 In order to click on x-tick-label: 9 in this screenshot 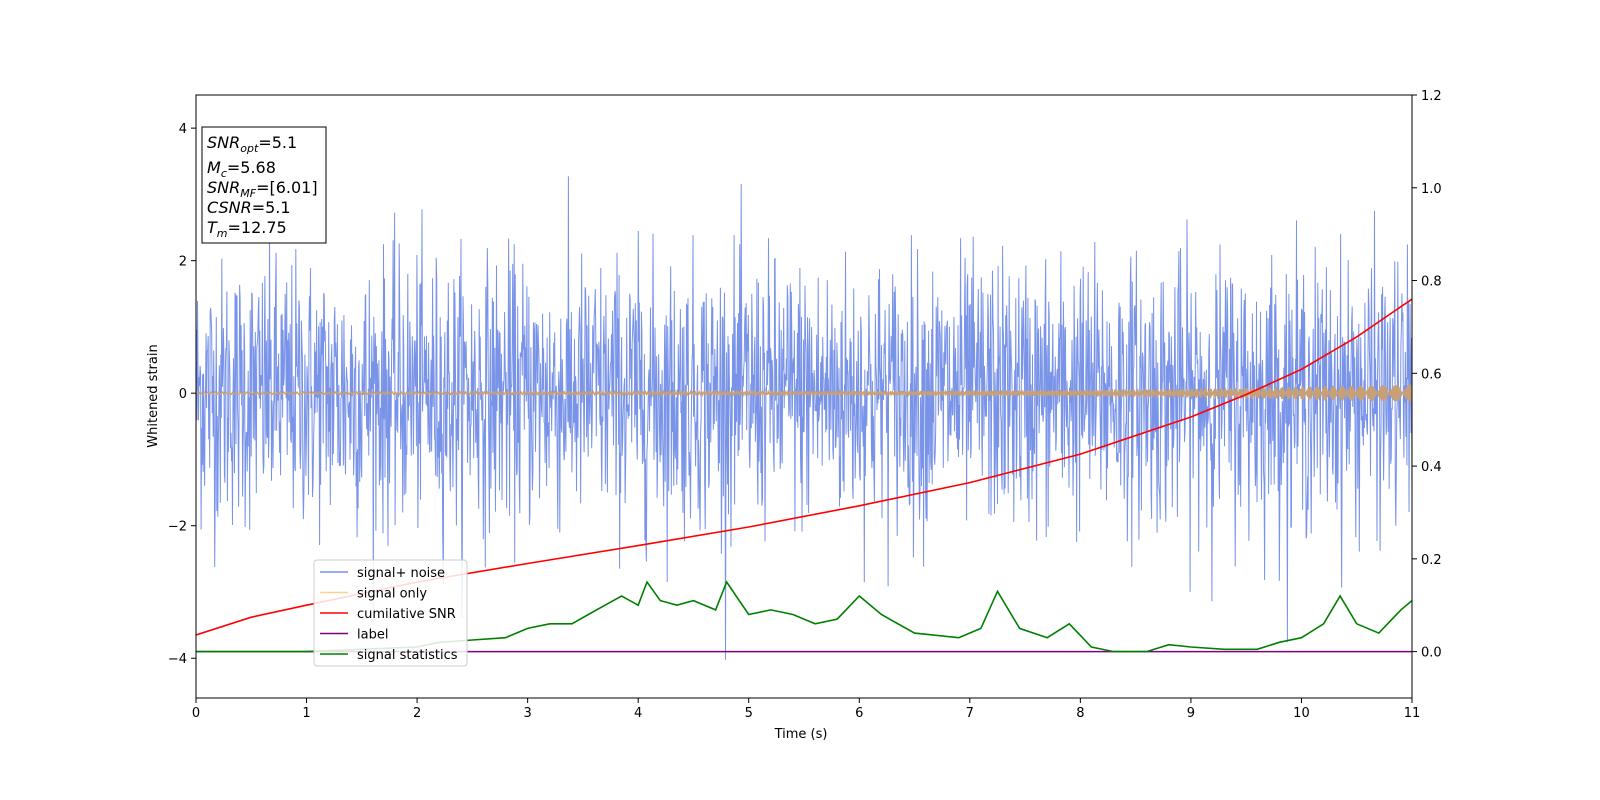, I will do `click(1191, 713)`.